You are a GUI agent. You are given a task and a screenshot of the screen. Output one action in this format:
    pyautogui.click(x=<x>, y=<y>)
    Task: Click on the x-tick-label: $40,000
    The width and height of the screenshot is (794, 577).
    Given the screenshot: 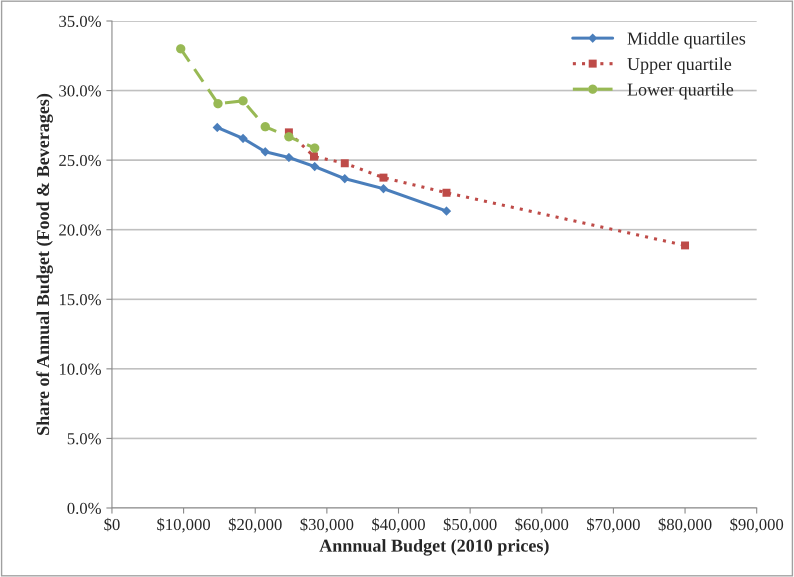 What is the action you would take?
    pyautogui.click(x=398, y=525)
    